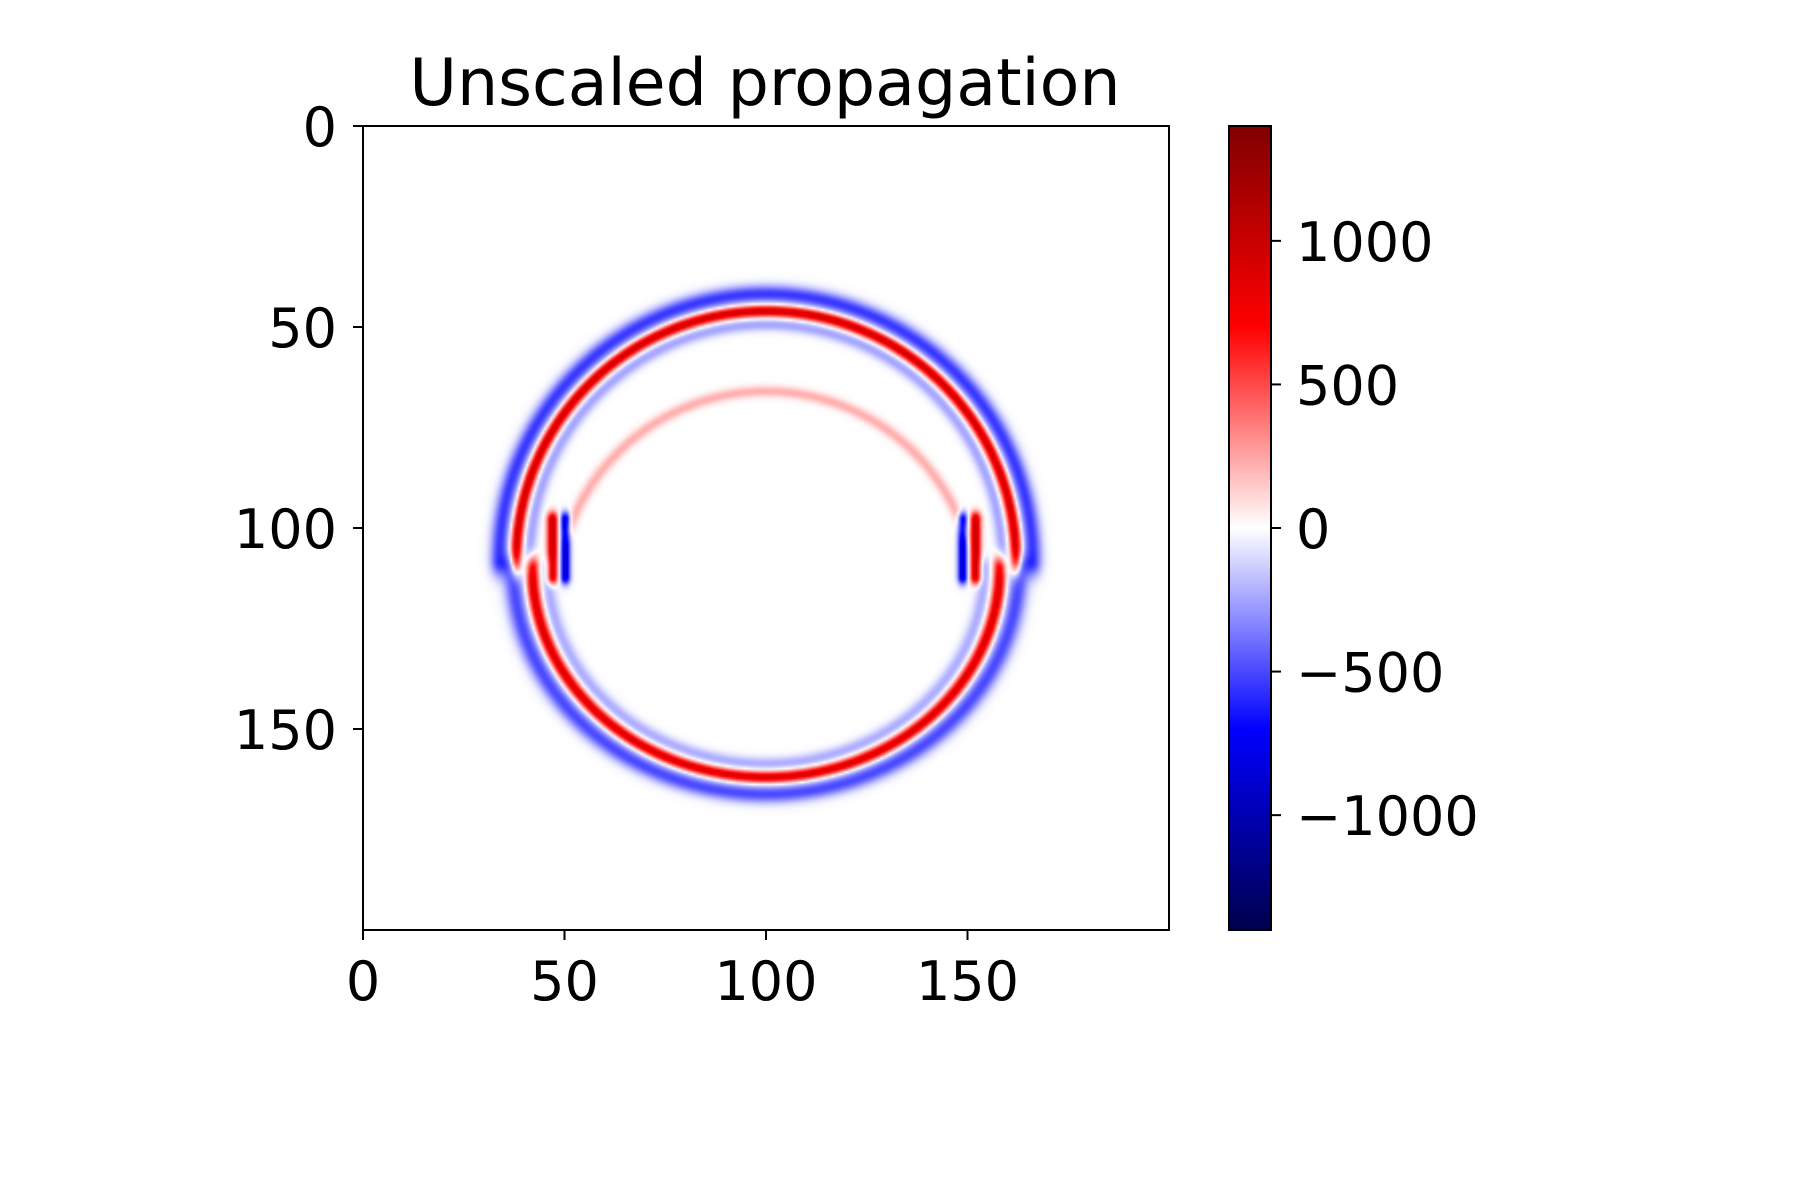  I want to click on colorbar-tick-label: −500, so click(1370, 673).